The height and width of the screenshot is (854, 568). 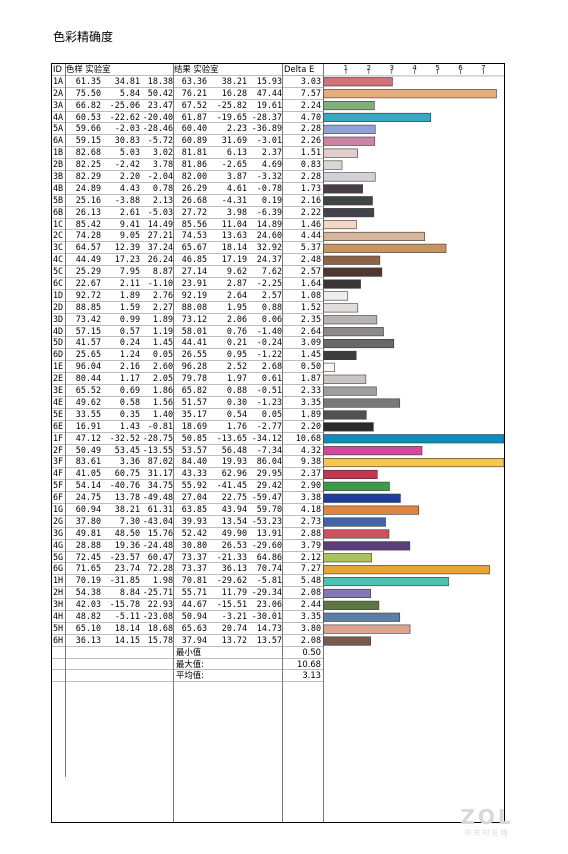 I want to click on result-a: 0.76, so click(x=236, y=330).